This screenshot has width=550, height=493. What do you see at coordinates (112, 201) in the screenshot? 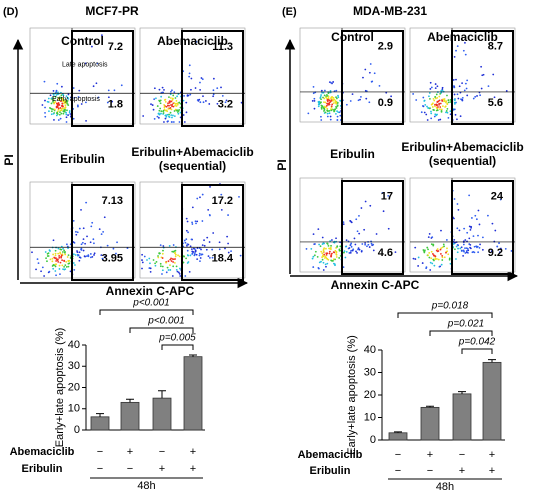
I see `late-apoptosis-value: 7.13` at bounding box center [112, 201].